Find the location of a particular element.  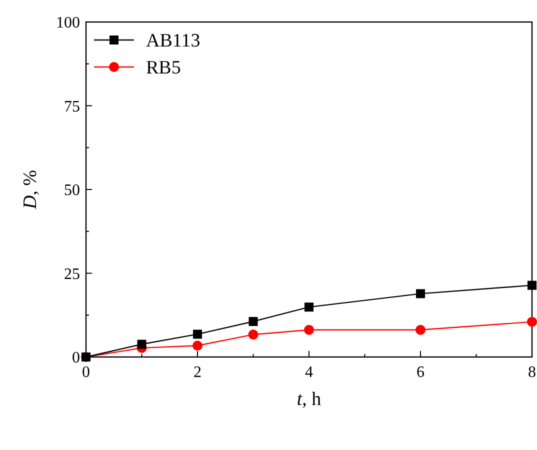

legend-label: RB5 is located at coordinates (163, 68).